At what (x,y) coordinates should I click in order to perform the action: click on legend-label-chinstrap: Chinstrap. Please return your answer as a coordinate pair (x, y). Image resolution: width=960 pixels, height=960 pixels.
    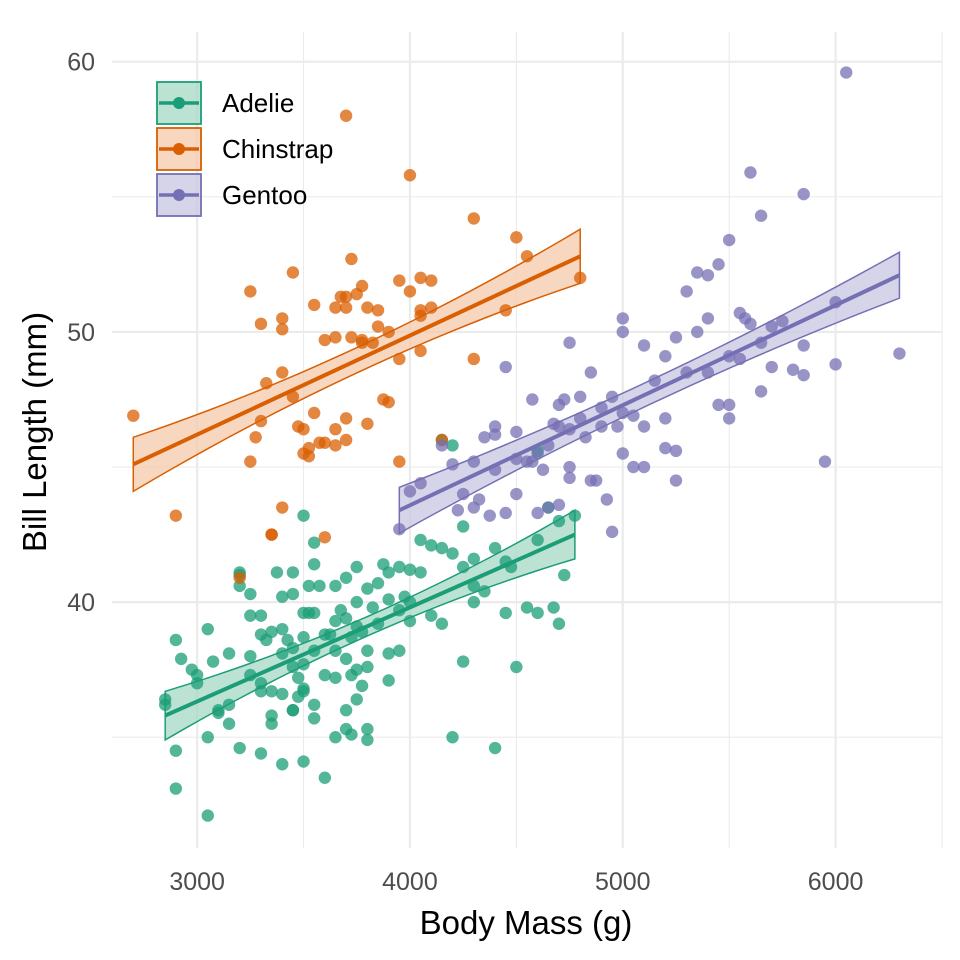
    Looking at the image, I should click on (277, 149).